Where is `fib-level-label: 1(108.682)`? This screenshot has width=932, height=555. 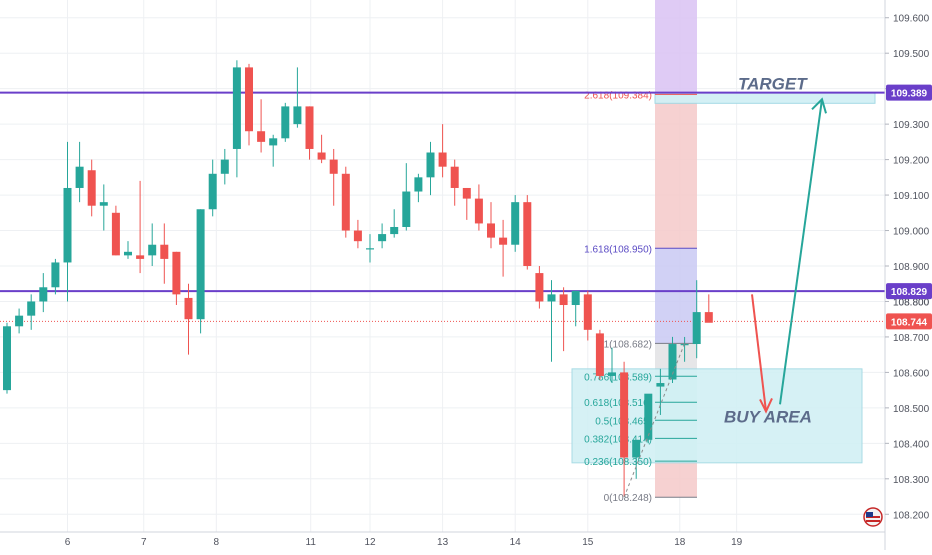
fib-level-label: 1(108.682) is located at coordinates (628, 344).